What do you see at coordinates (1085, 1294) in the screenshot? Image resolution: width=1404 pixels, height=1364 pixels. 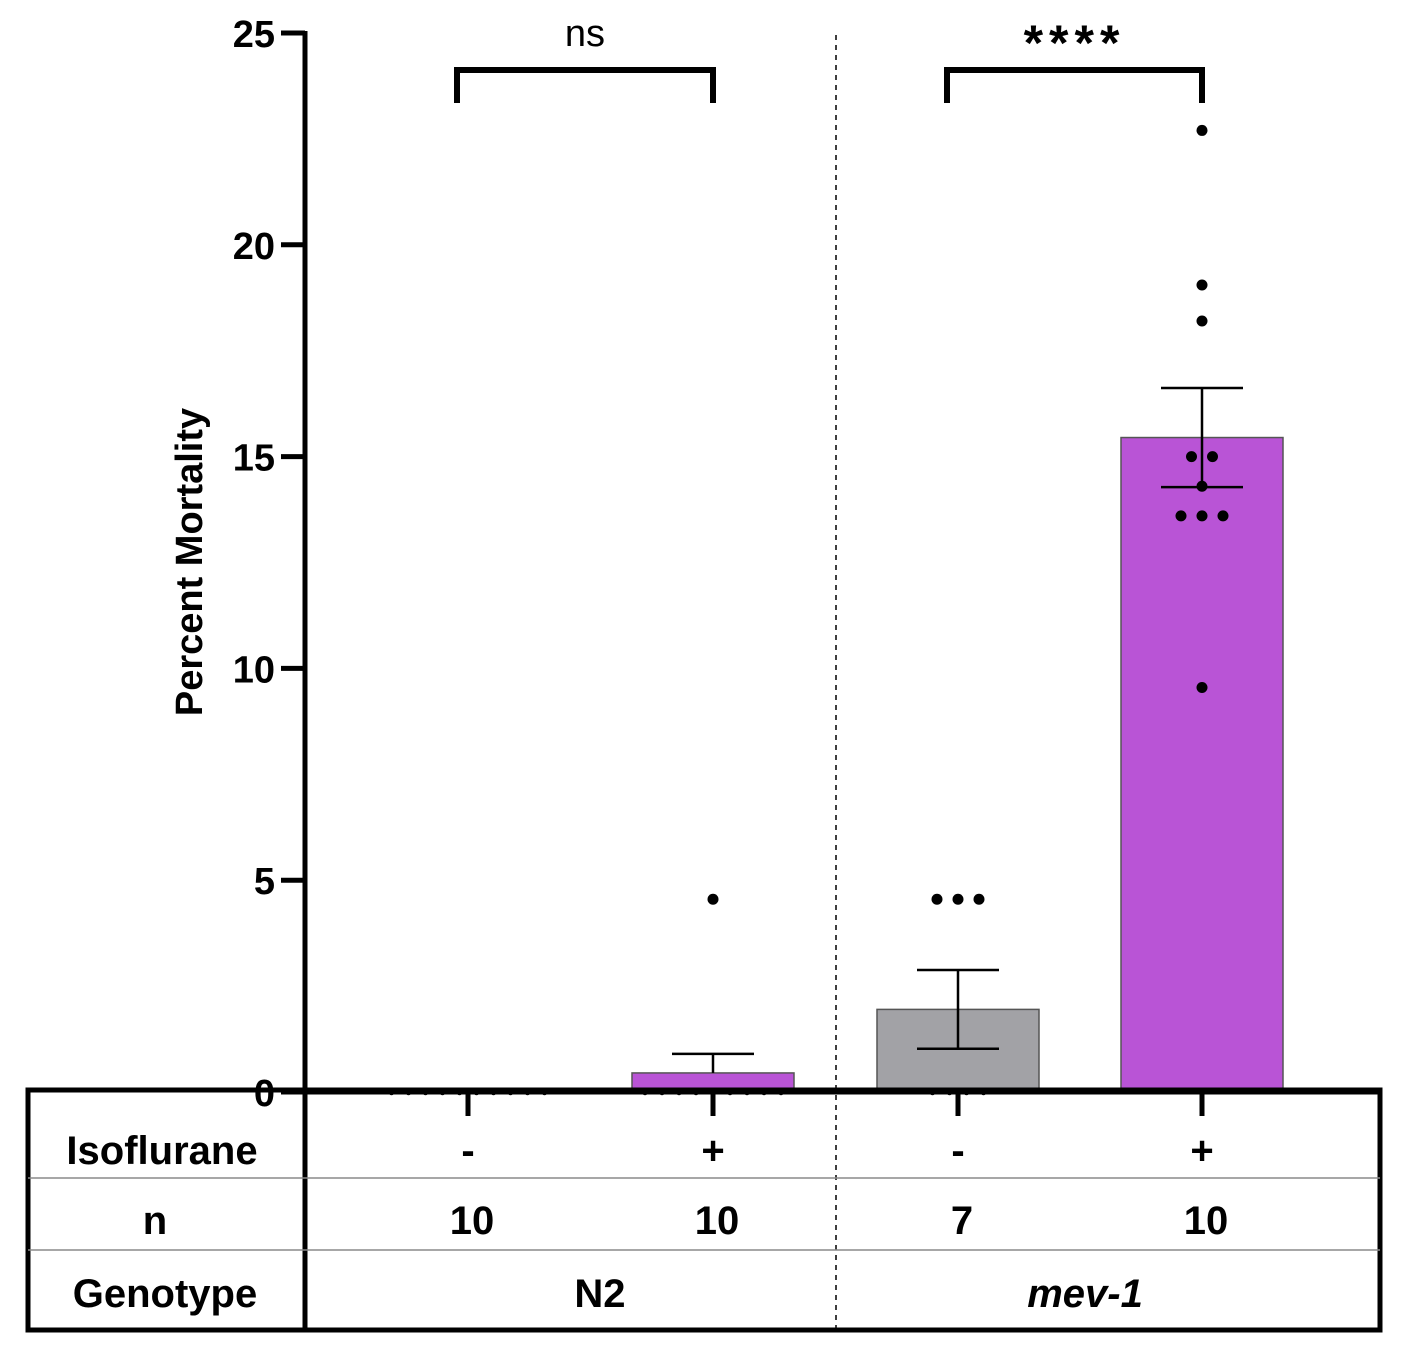 I see `genotype-label: mev-1` at bounding box center [1085, 1294].